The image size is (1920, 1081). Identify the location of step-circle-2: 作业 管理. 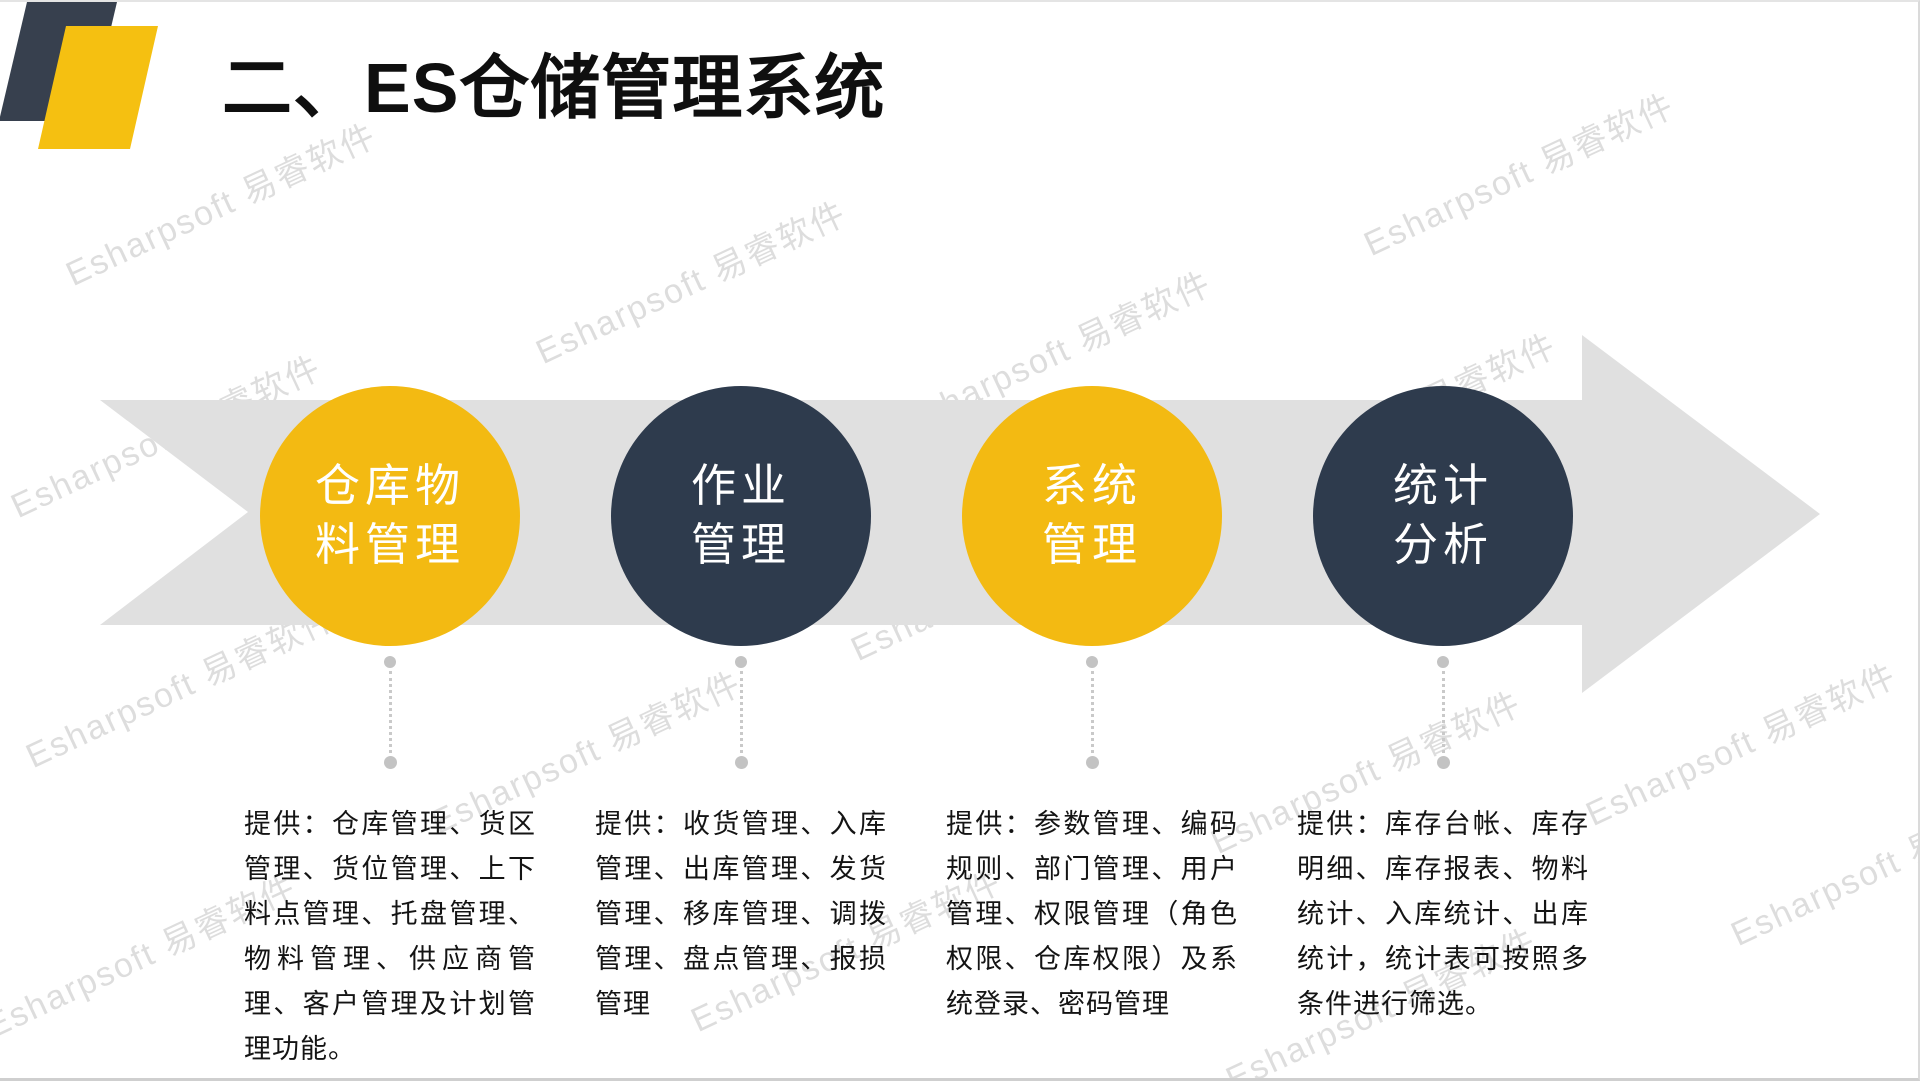
(741, 516).